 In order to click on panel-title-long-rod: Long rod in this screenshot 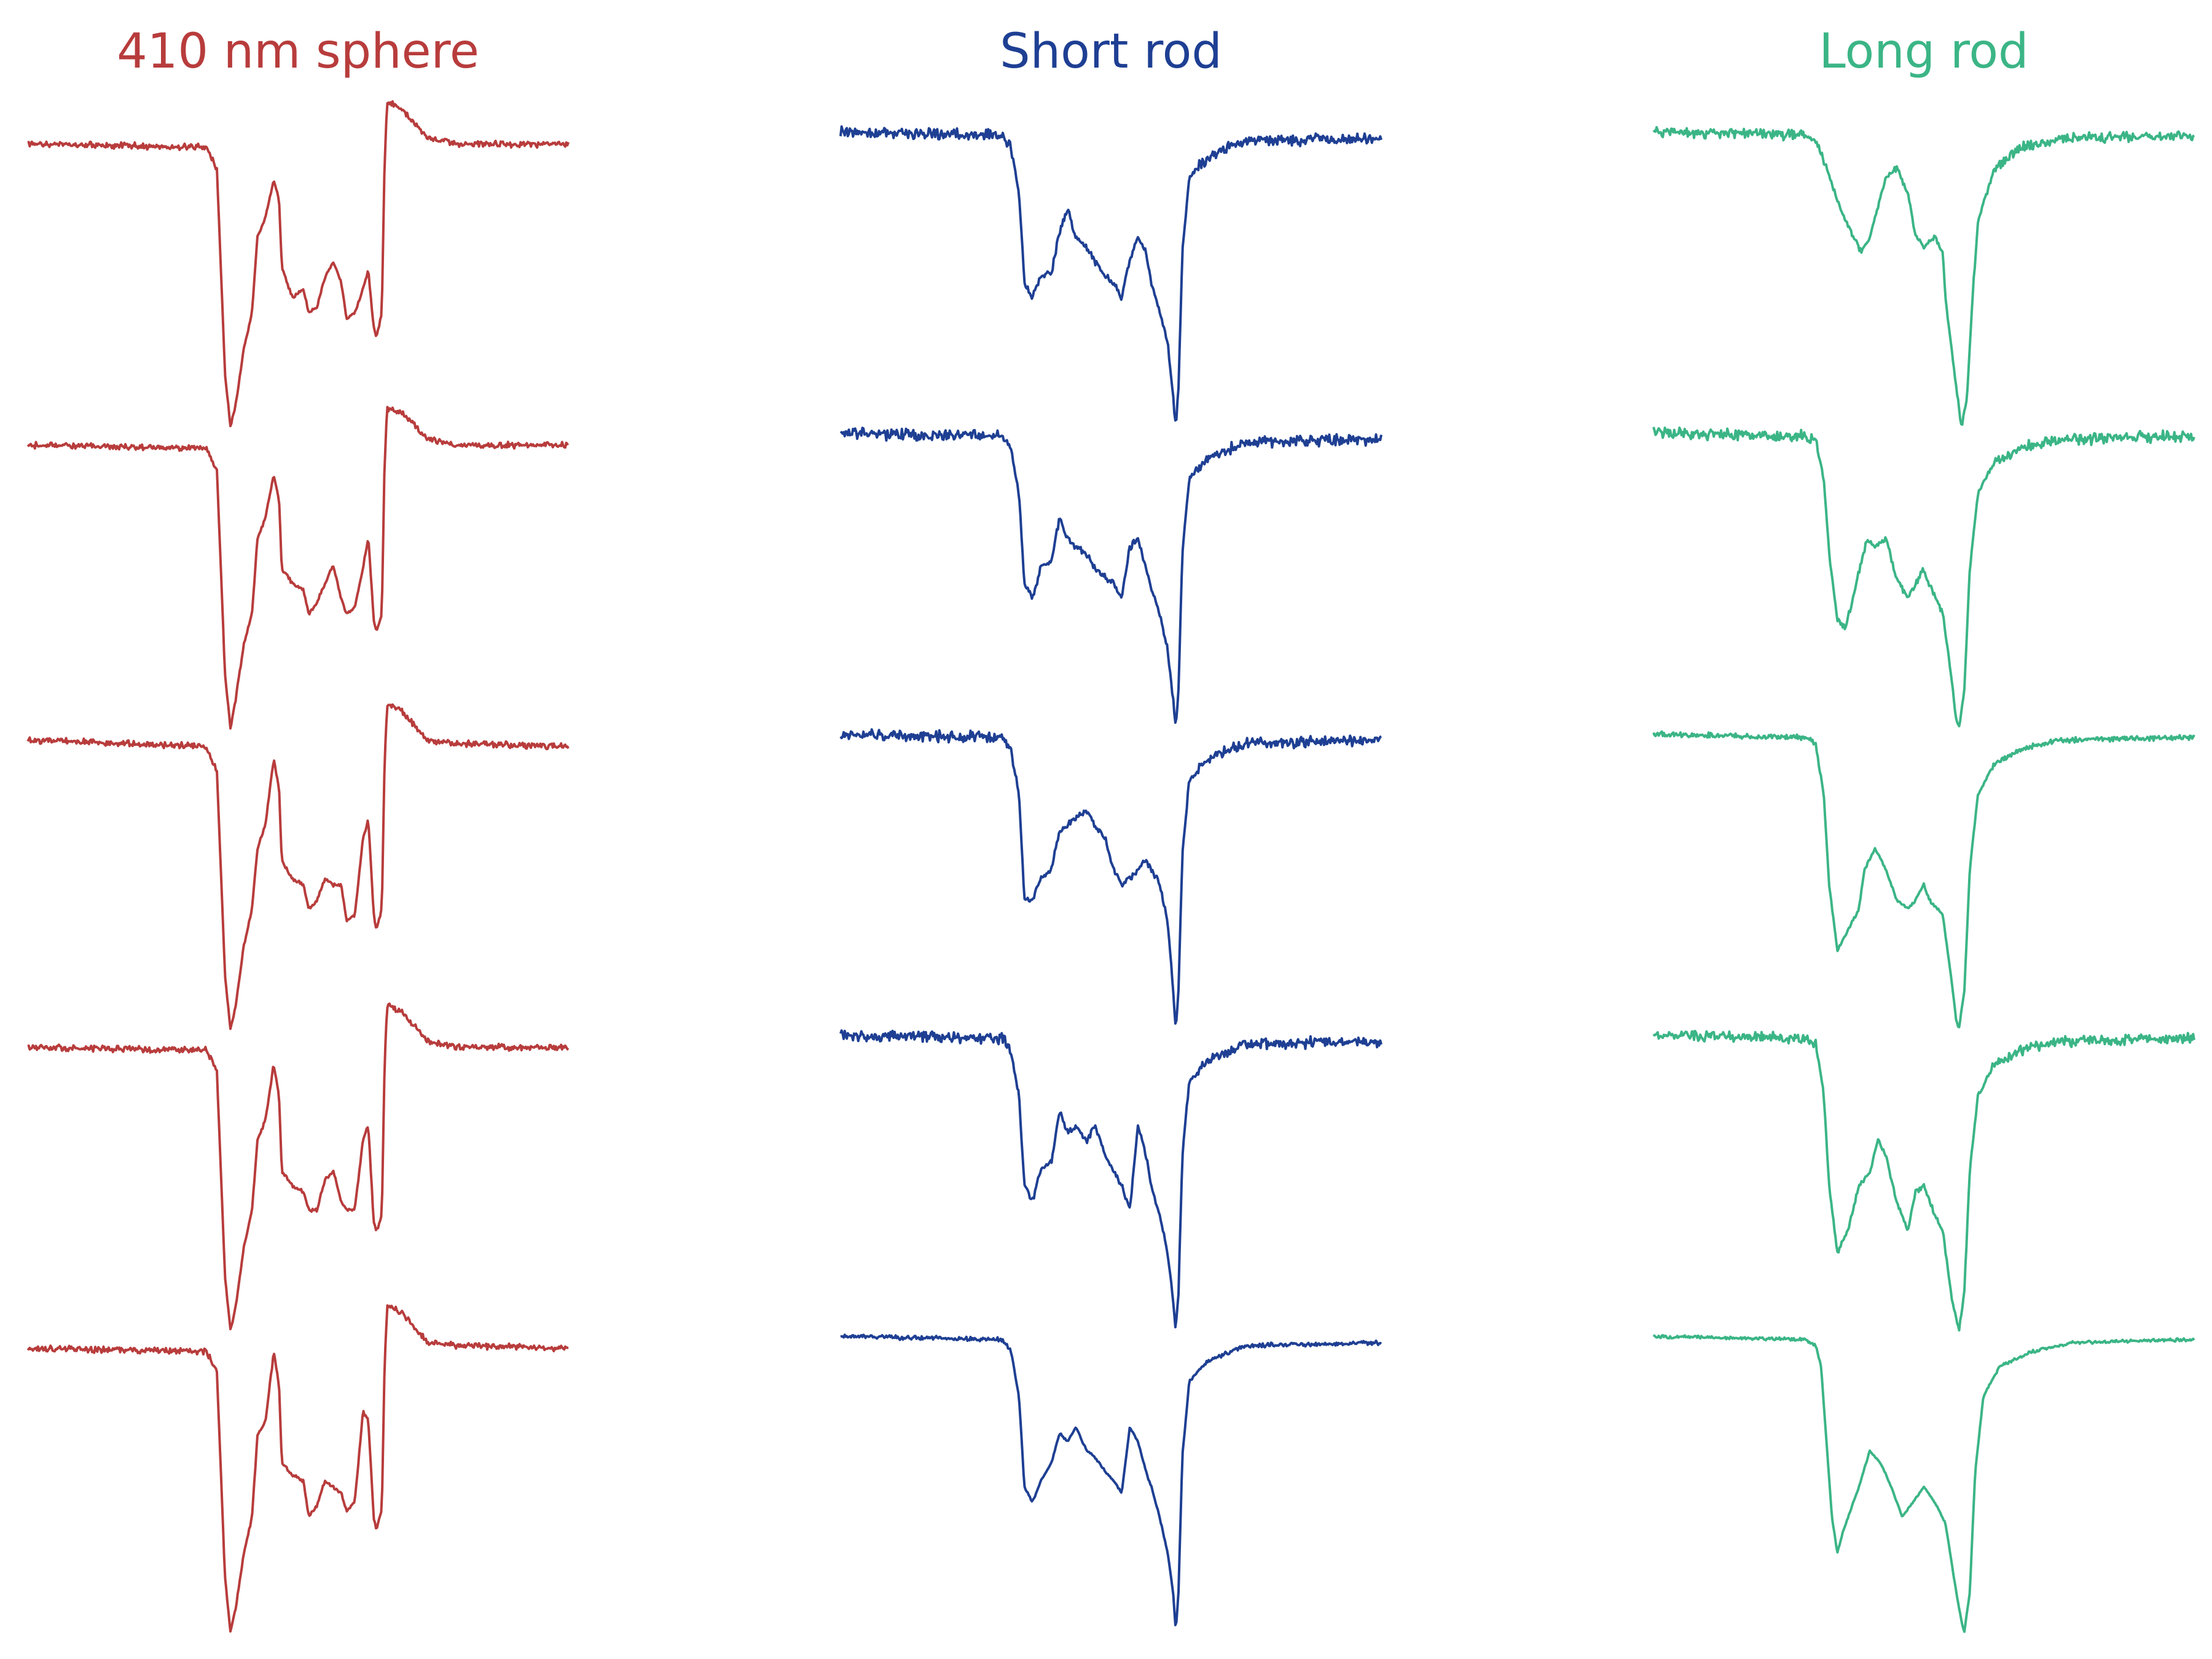, I will do `click(1923, 51)`.